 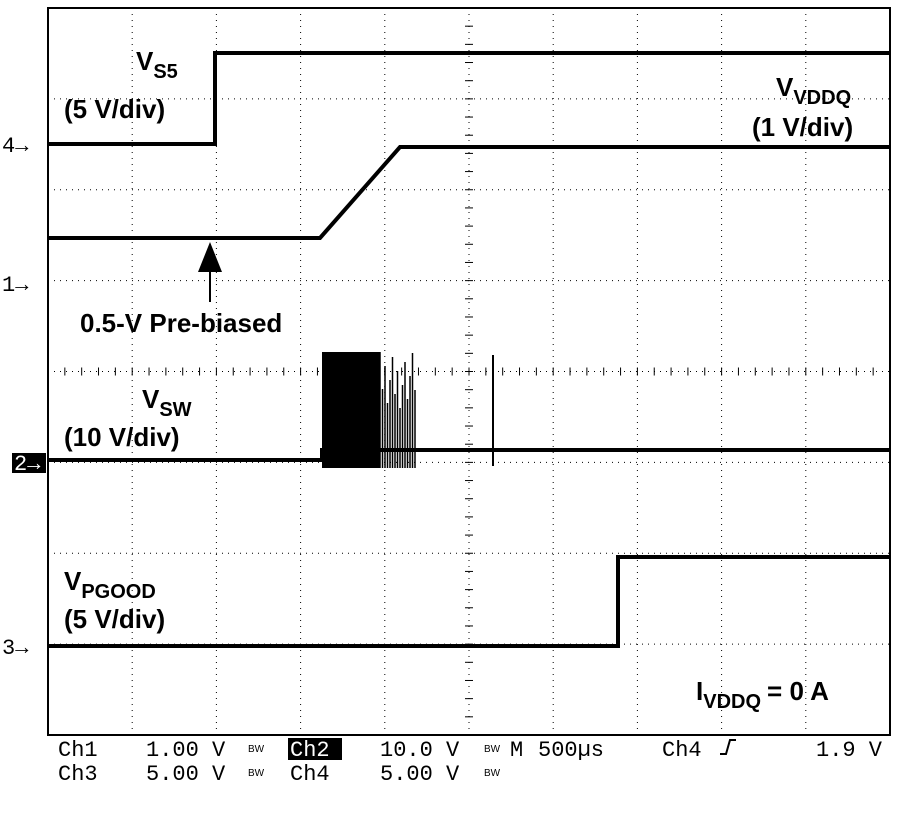 I want to click on vpgood-scale: (5 V/div), so click(x=114, y=619).